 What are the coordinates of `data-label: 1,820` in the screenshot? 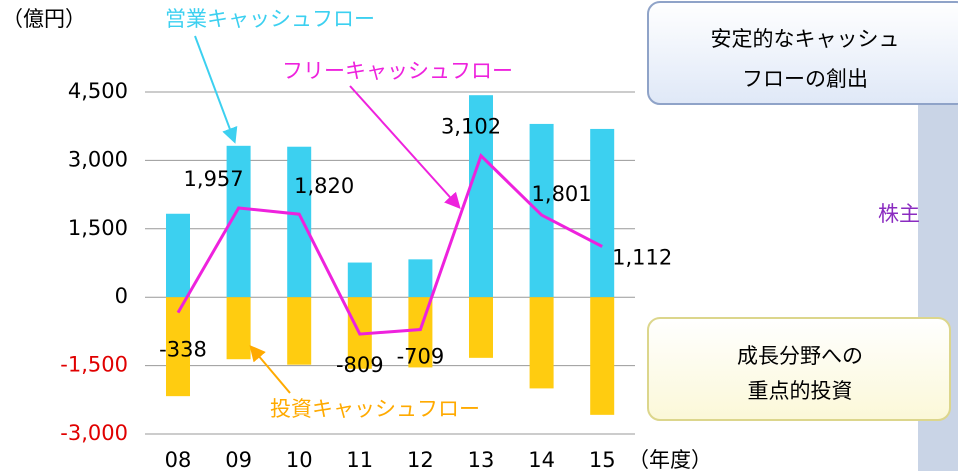 It's located at (324, 186).